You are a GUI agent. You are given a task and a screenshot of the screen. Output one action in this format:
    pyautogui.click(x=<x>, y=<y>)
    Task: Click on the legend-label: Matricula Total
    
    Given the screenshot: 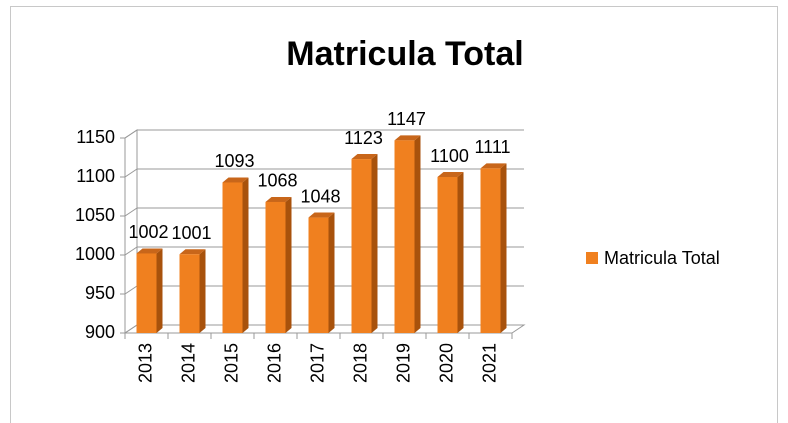 What is the action you would take?
    pyautogui.click(x=662, y=258)
    